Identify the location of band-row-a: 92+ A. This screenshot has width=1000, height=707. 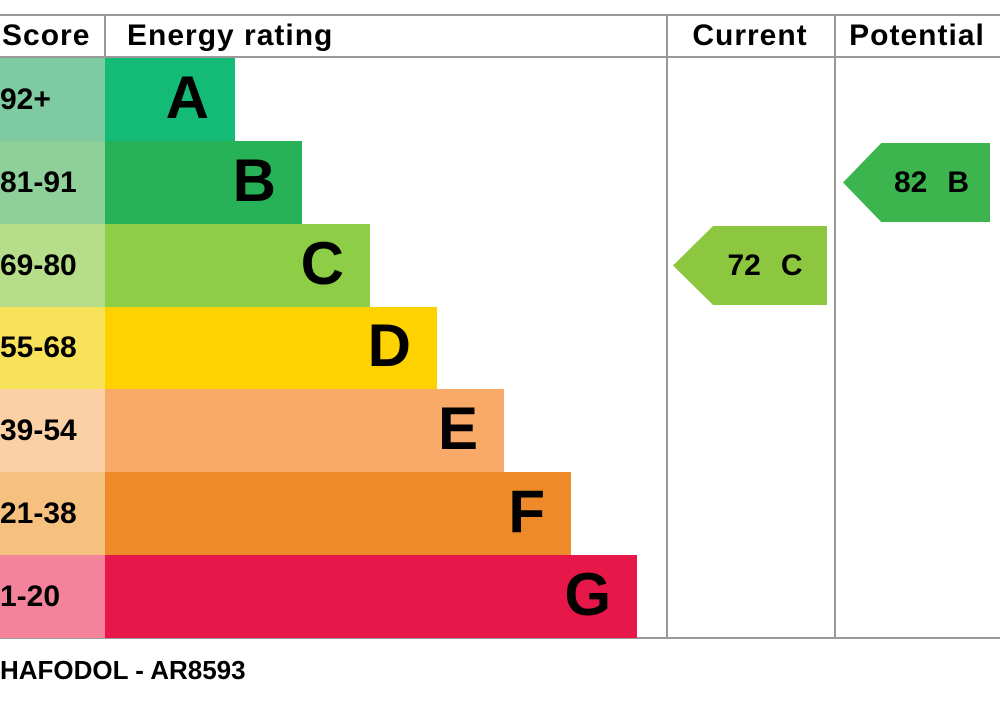
(333, 99).